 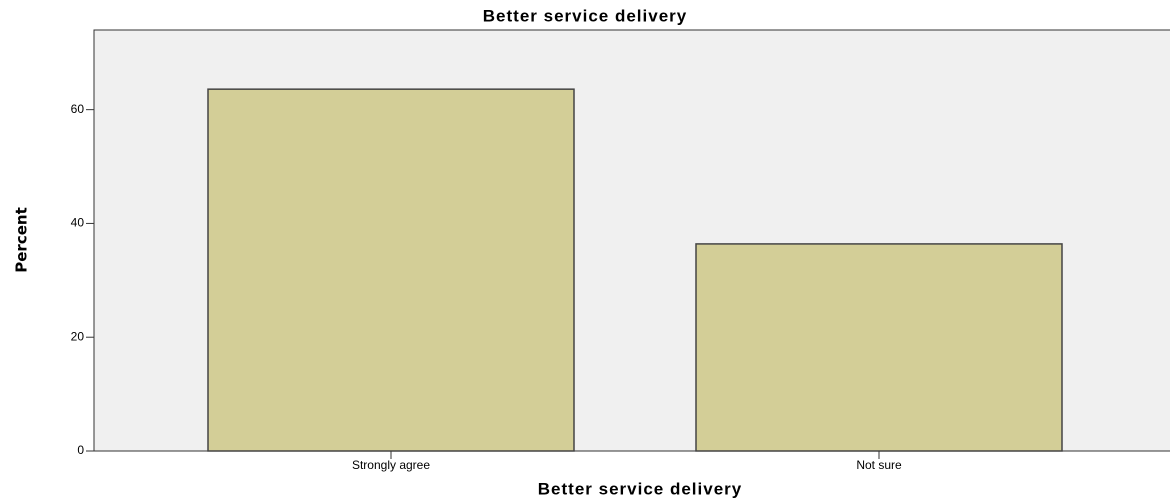 I want to click on x-tick-label: Not sure, so click(x=879, y=465).